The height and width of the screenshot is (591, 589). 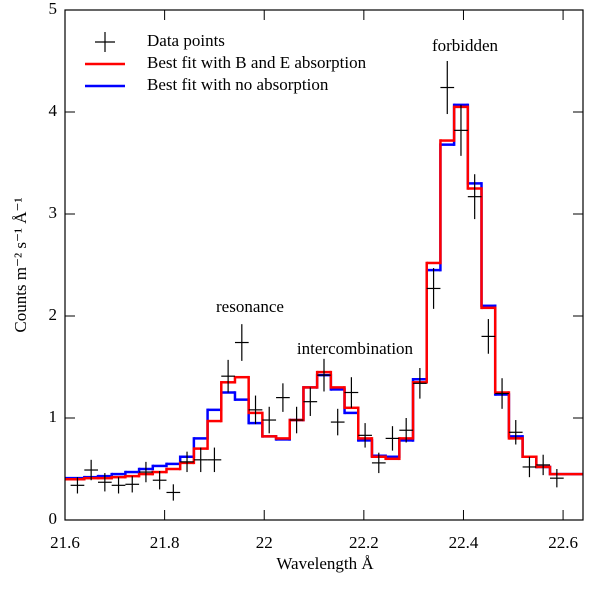 What do you see at coordinates (250, 306) in the screenshot?
I see `annotation: resonance` at bounding box center [250, 306].